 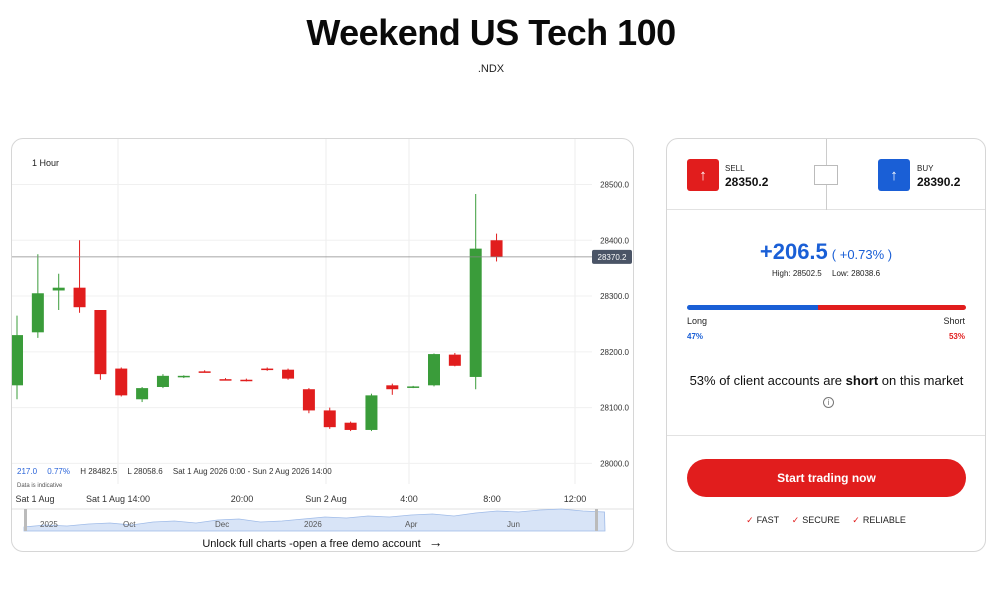 What do you see at coordinates (40, 486) in the screenshot?
I see `indicative-note: Data is indicative` at bounding box center [40, 486].